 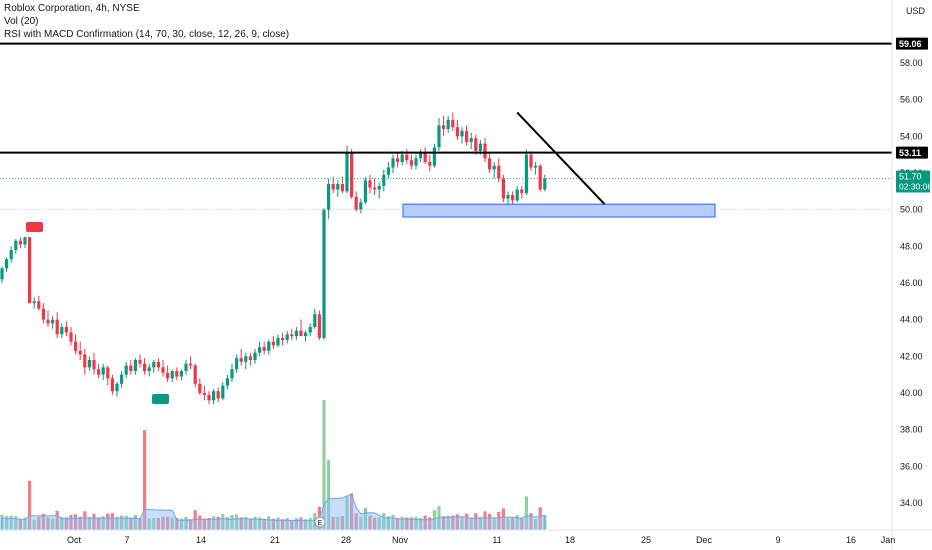 I want to click on earnings-marker-label: E, so click(x=320, y=523).